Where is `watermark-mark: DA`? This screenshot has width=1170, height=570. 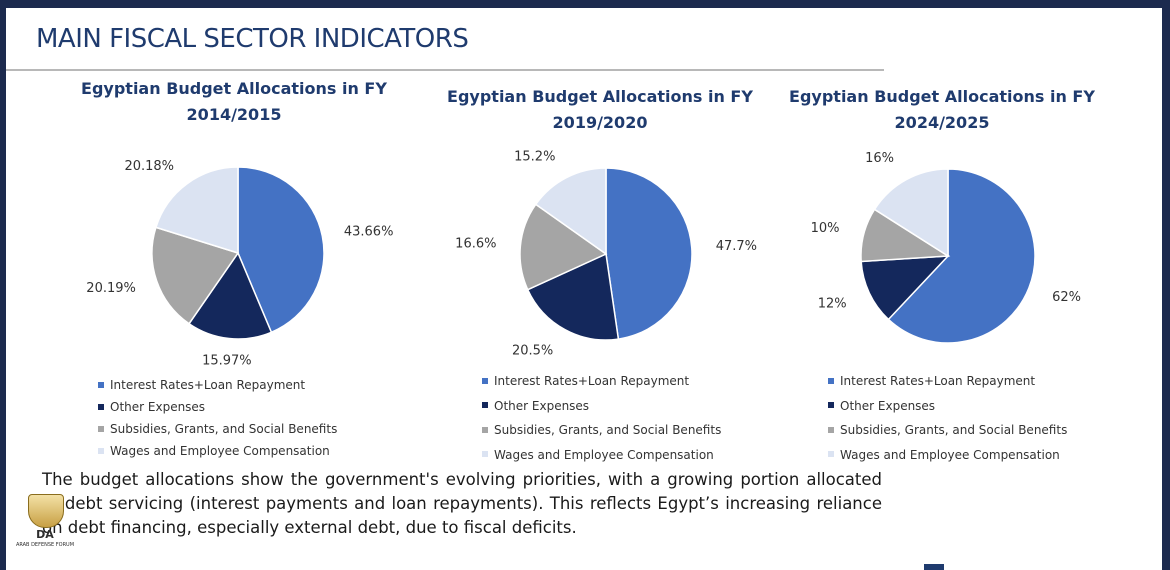
watermark-mark: DA is located at coordinates (45, 534).